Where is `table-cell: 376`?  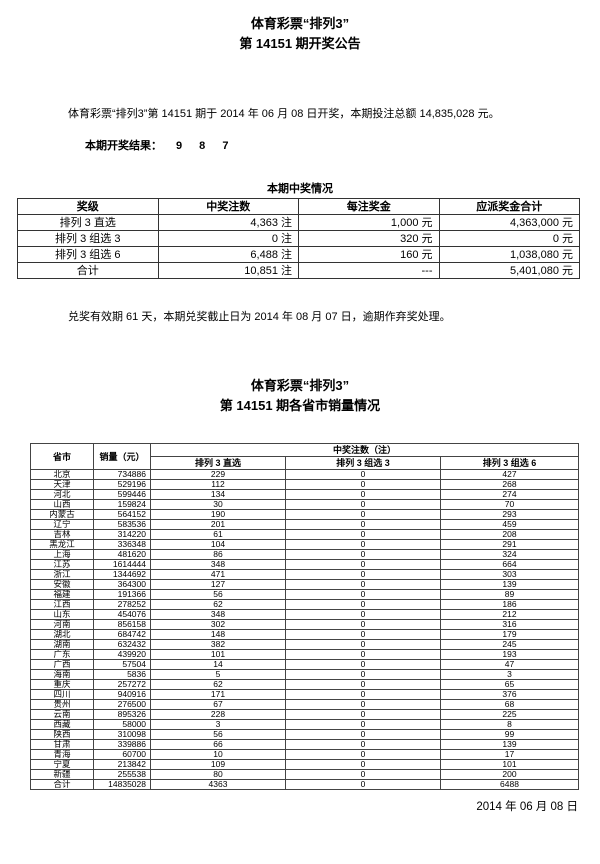 table-cell: 376 is located at coordinates (509, 694).